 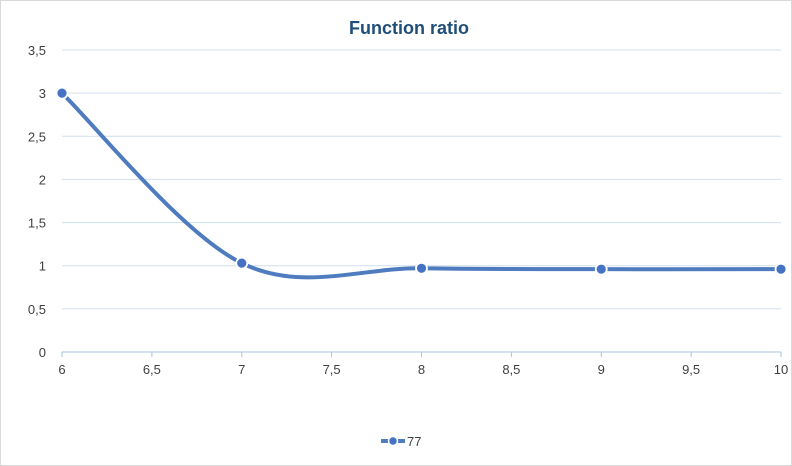 I want to click on legend-entry-label: 77, so click(x=414, y=441).